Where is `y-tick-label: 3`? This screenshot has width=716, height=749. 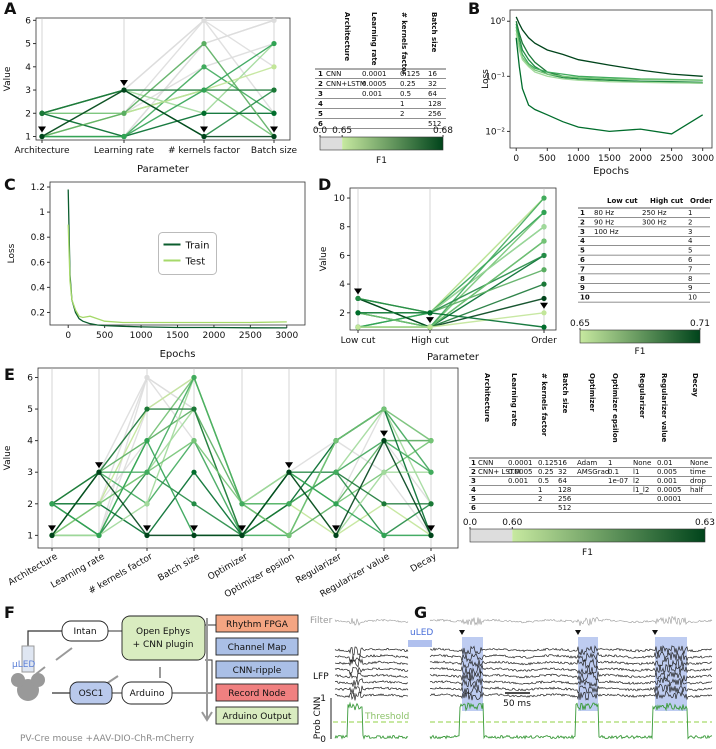 y-tick-label: 3 is located at coordinates (28, 91).